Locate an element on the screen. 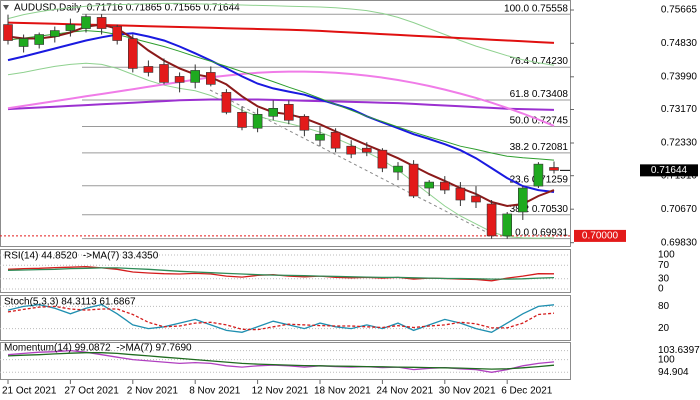 The image size is (700, 400). stoch-pane is located at coordinates (285, 318).